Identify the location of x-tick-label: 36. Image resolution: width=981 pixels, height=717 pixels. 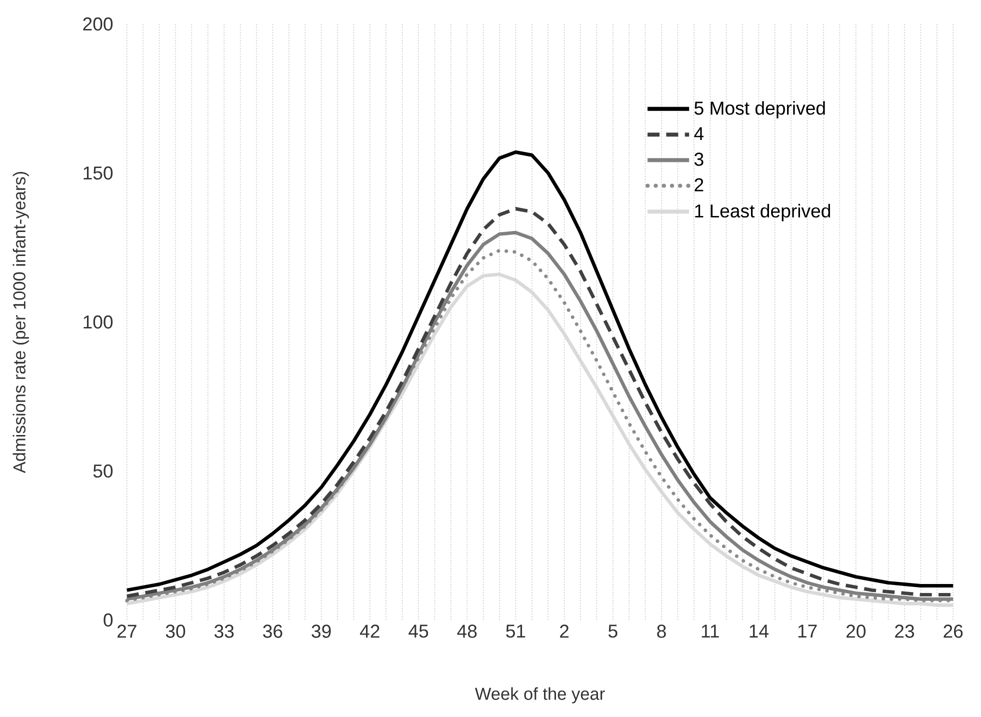
(272, 631).